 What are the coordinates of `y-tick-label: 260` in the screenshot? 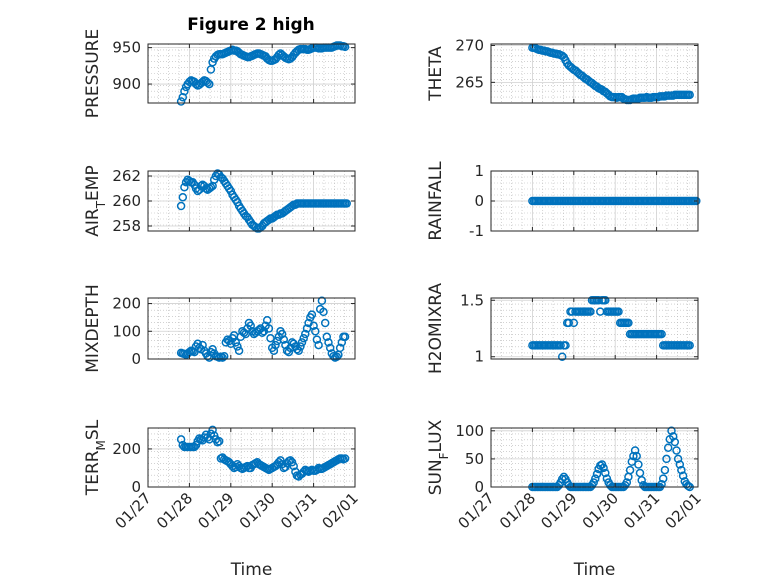 It's located at (126, 201).